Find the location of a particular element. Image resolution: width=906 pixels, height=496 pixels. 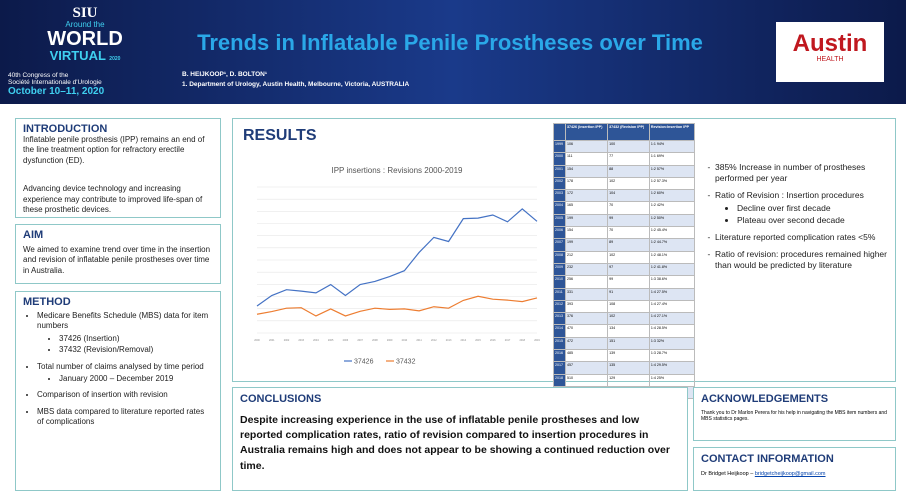

row: 2014 470 134 1:4 28.5% is located at coordinates (624, 331).